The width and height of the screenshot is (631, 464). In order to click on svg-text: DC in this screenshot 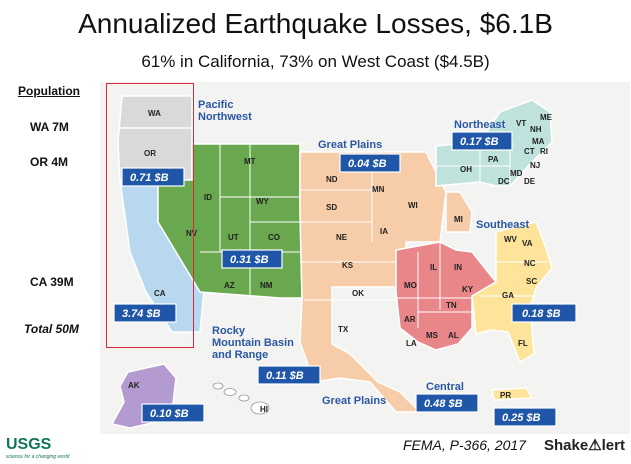, I will do `click(504, 181)`.